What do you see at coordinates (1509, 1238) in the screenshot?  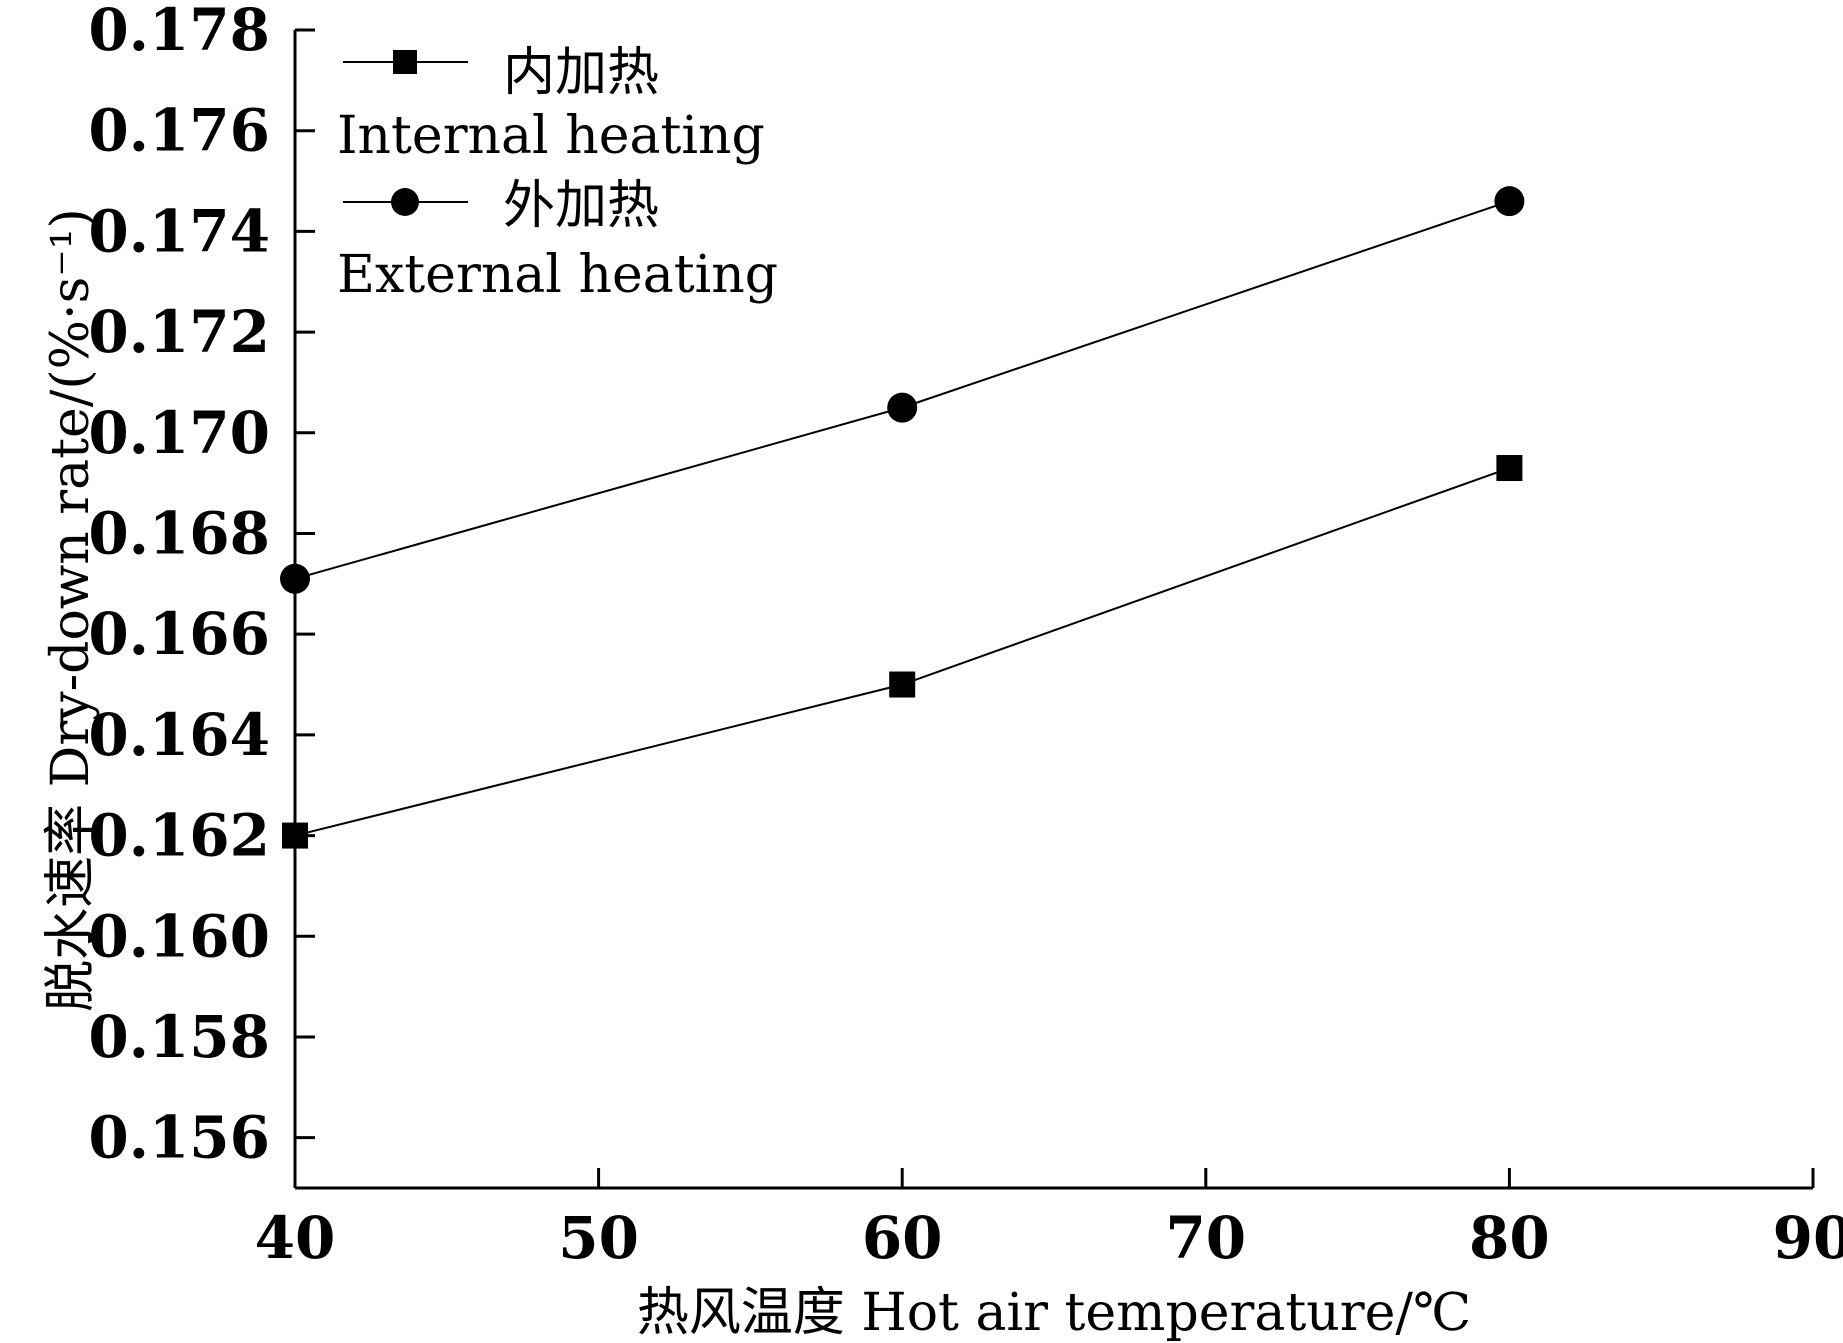 I see `x-tick-label: 80` at bounding box center [1509, 1238].